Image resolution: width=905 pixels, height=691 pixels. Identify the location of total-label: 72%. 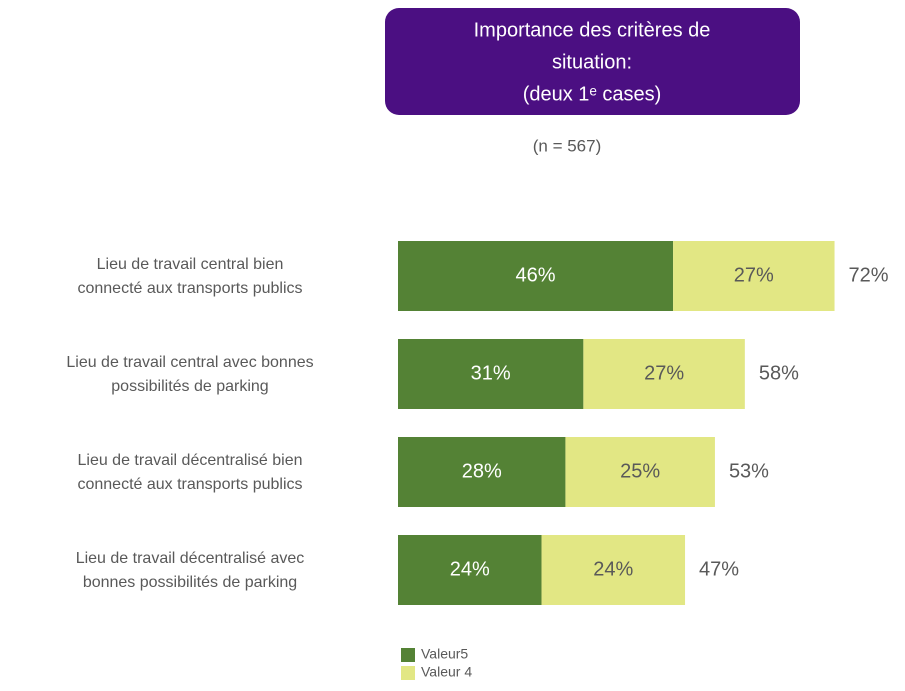
(869, 275).